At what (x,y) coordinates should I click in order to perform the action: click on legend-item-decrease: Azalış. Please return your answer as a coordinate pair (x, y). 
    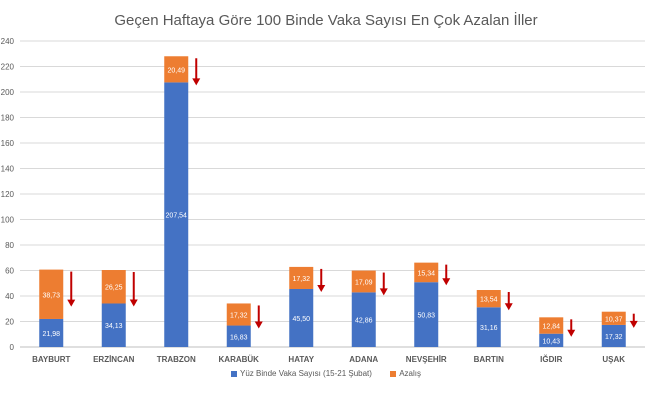
    Looking at the image, I should click on (405, 373).